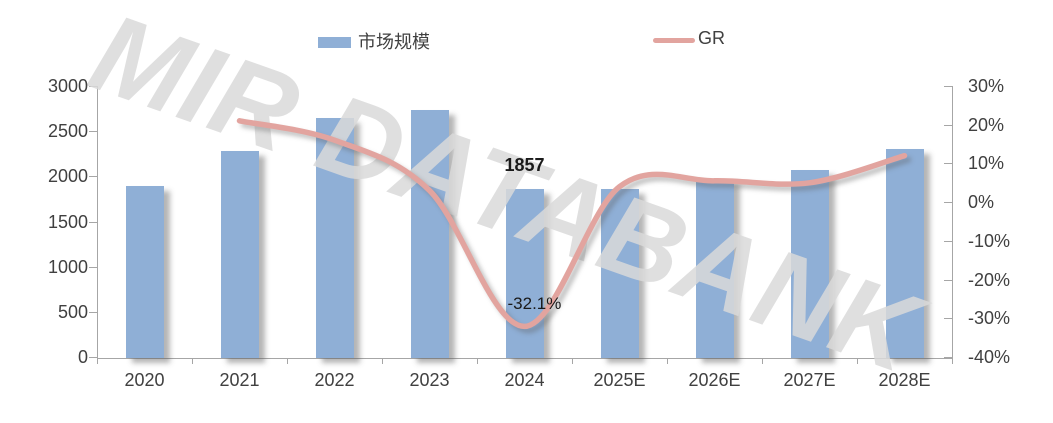  Describe the element at coordinates (334, 42) in the screenshot. I see `bar-series-swatch` at that location.